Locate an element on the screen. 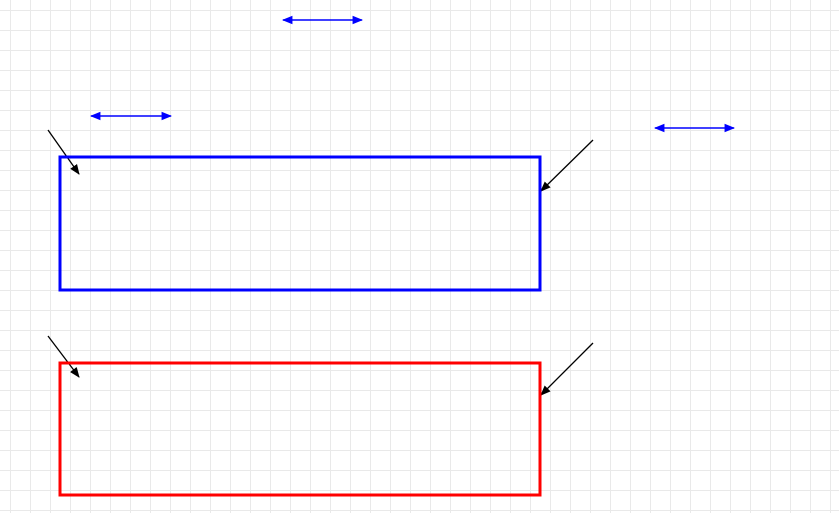 The image size is (839, 513). pointer-core2 is located at coordinates (567, 369).